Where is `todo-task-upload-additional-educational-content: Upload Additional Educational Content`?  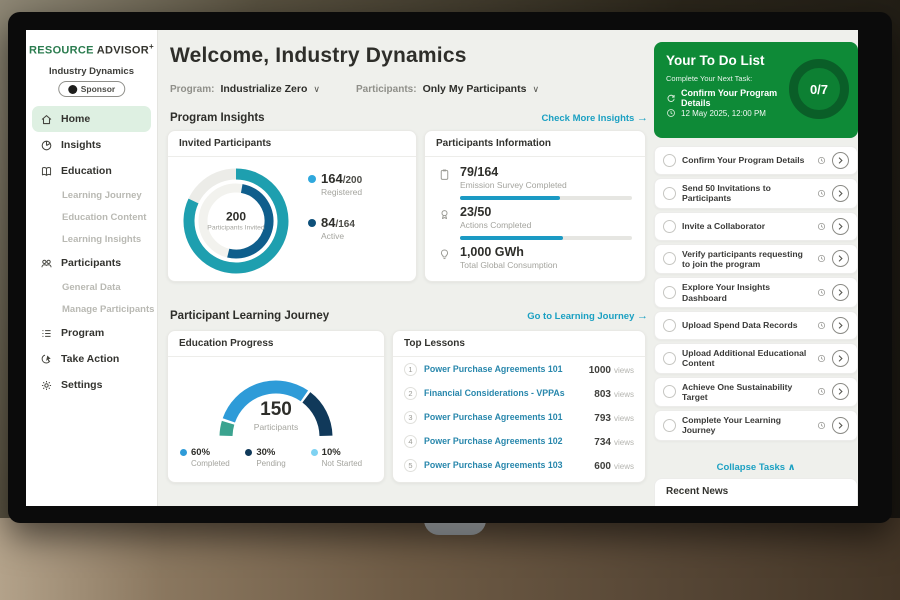 todo-task-upload-additional-educational-content: Upload Additional Educational Content is located at coordinates (756, 358).